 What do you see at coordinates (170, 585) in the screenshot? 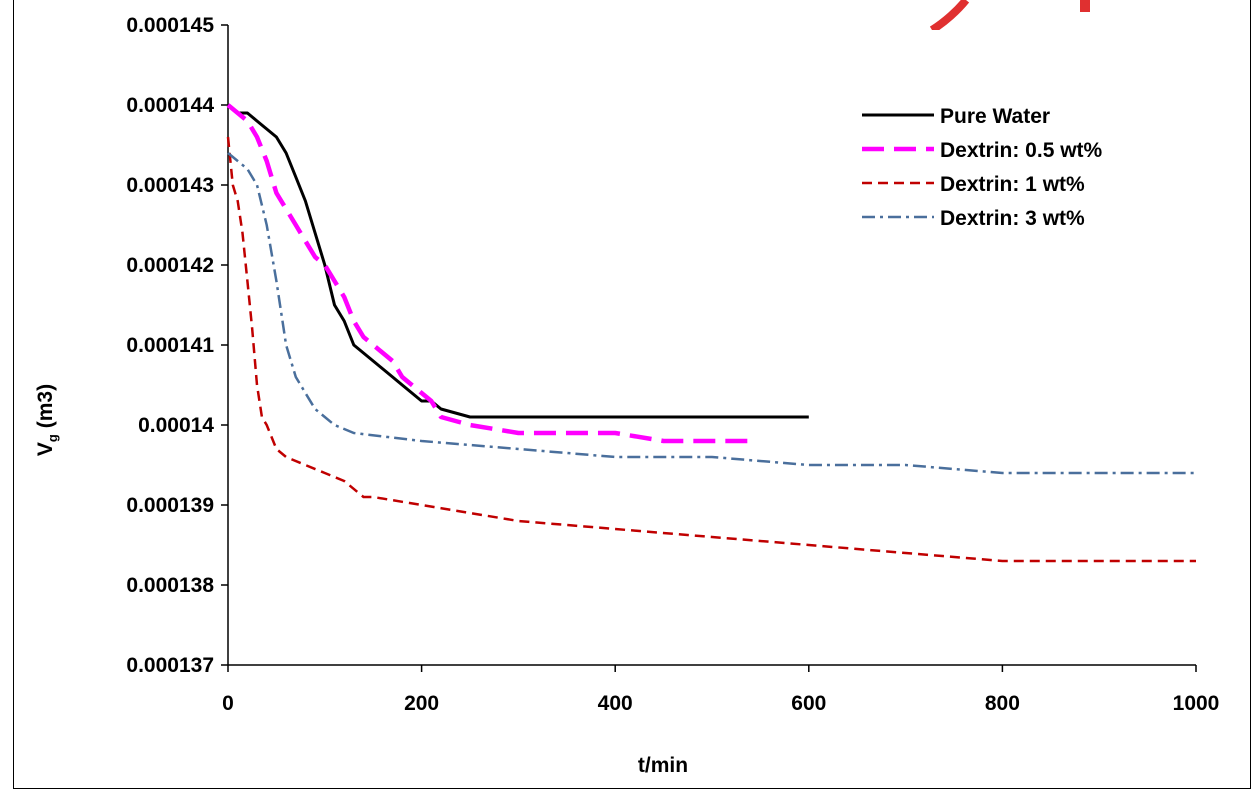
I see `y-tick-label: 0.000138` at bounding box center [170, 585].